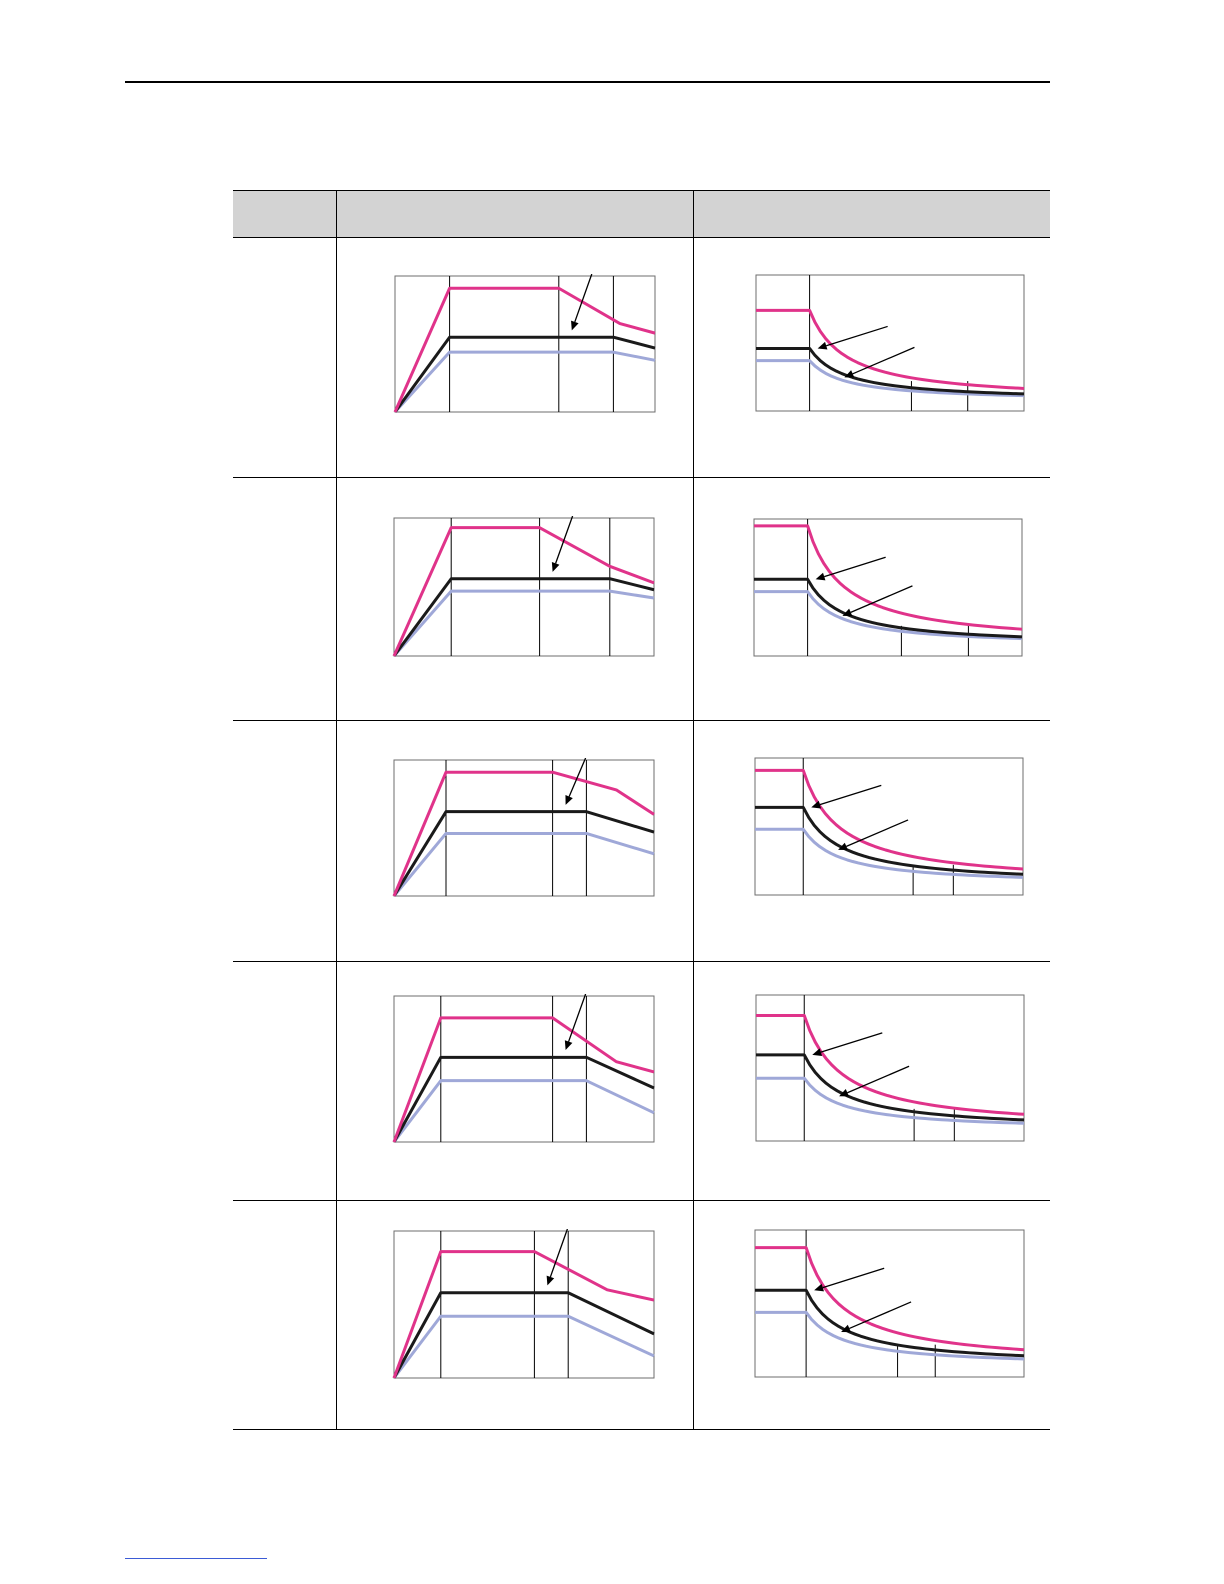  I want to click on header-rule, so click(587, 82).